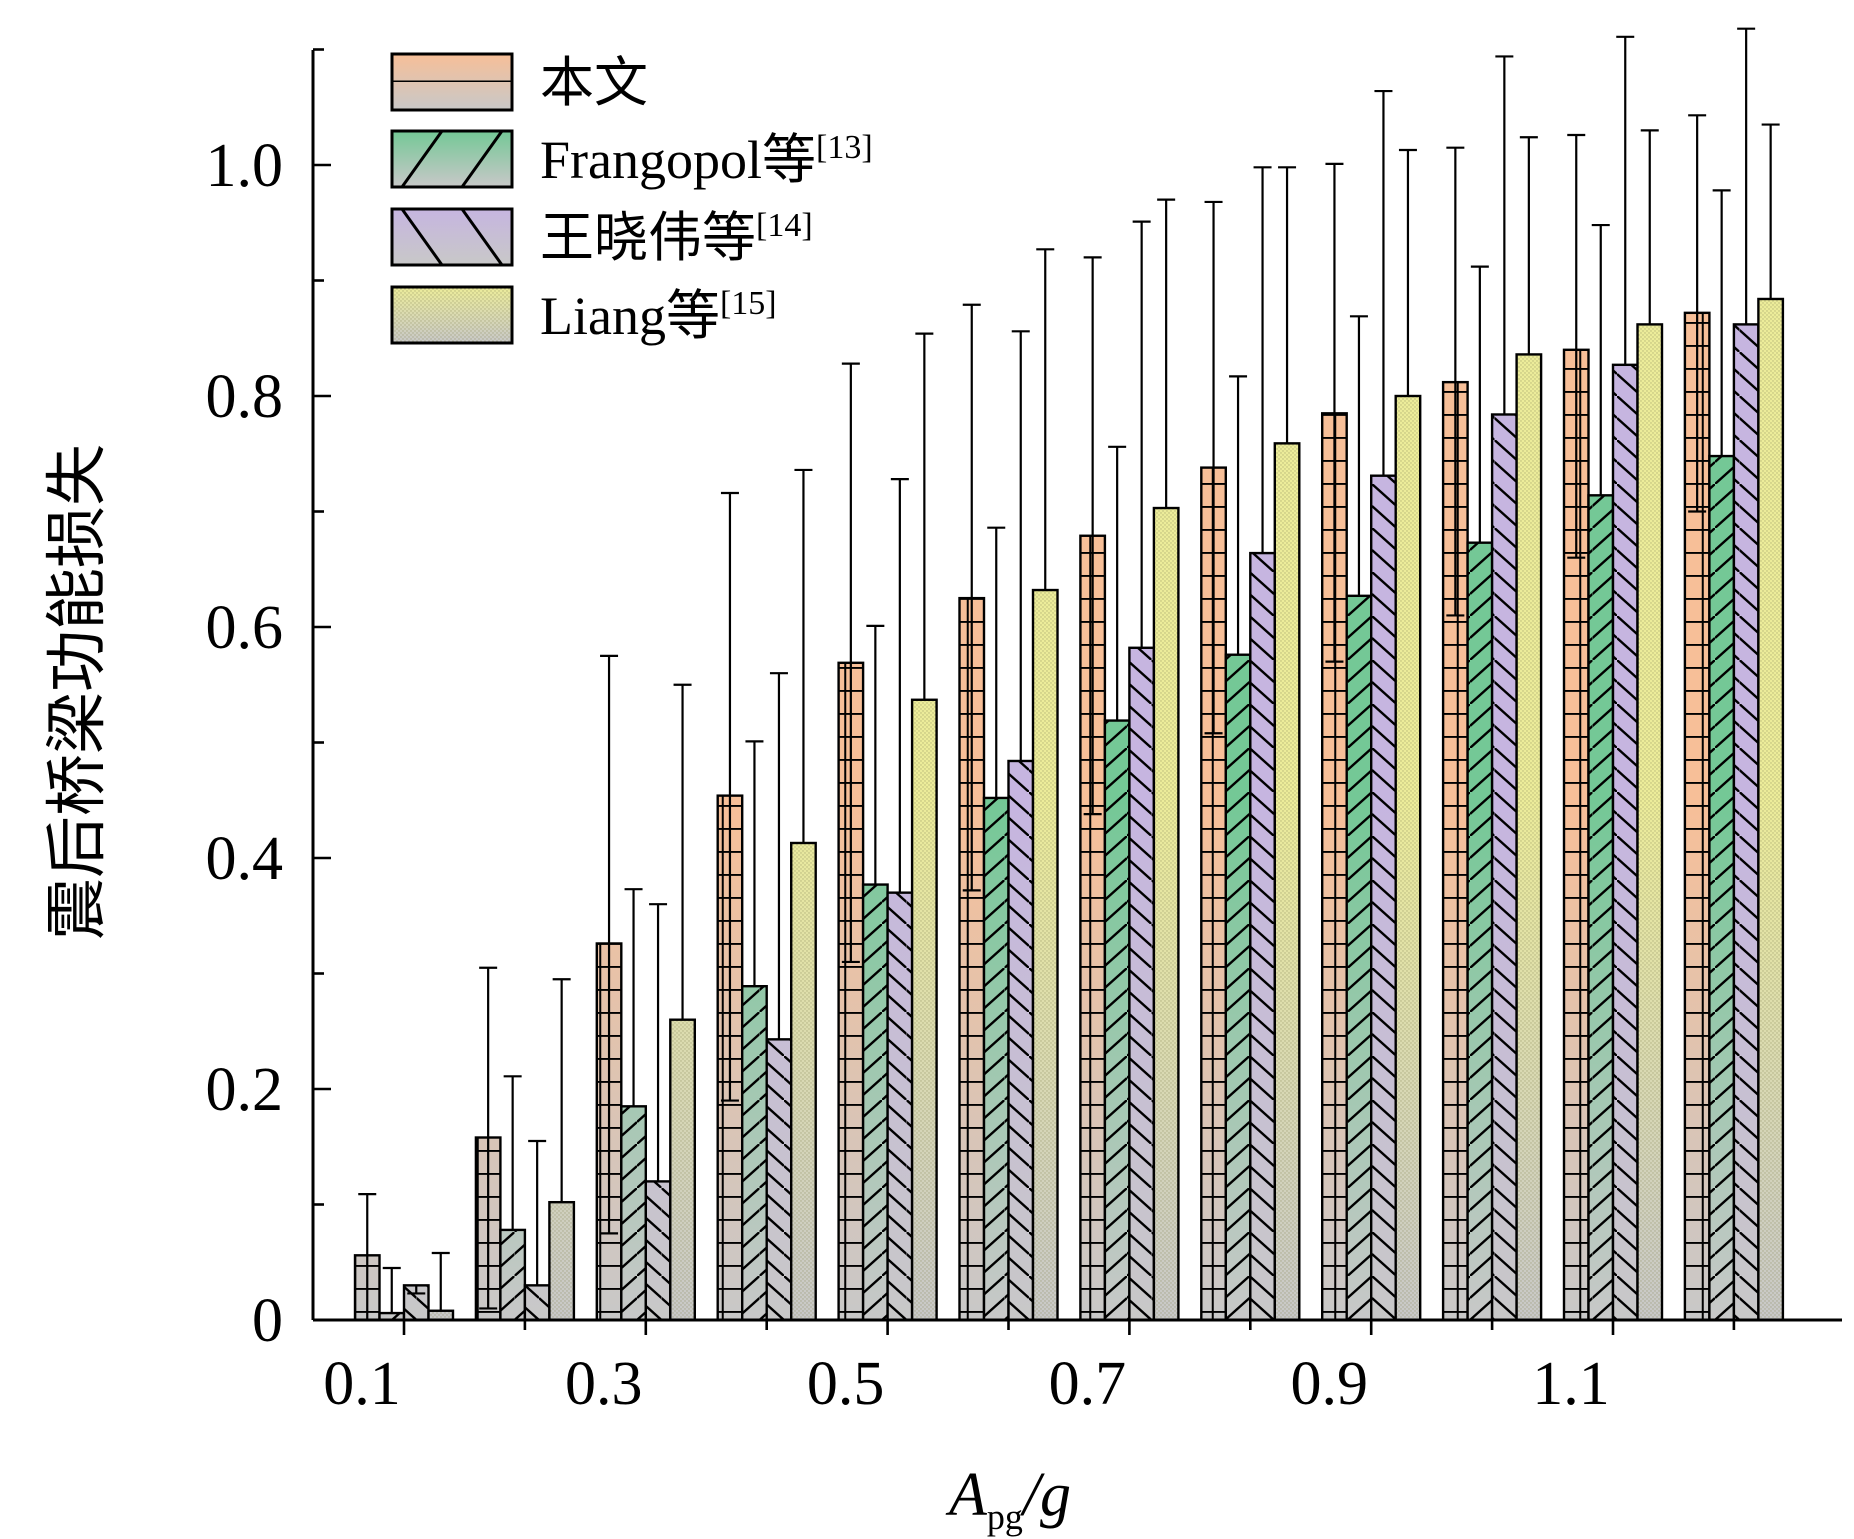 The width and height of the screenshot is (1854, 1539). Describe the element at coordinates (78, 692) in the screenshot. I see `y-axis-title: 震后桥梁功能损失` at that location.